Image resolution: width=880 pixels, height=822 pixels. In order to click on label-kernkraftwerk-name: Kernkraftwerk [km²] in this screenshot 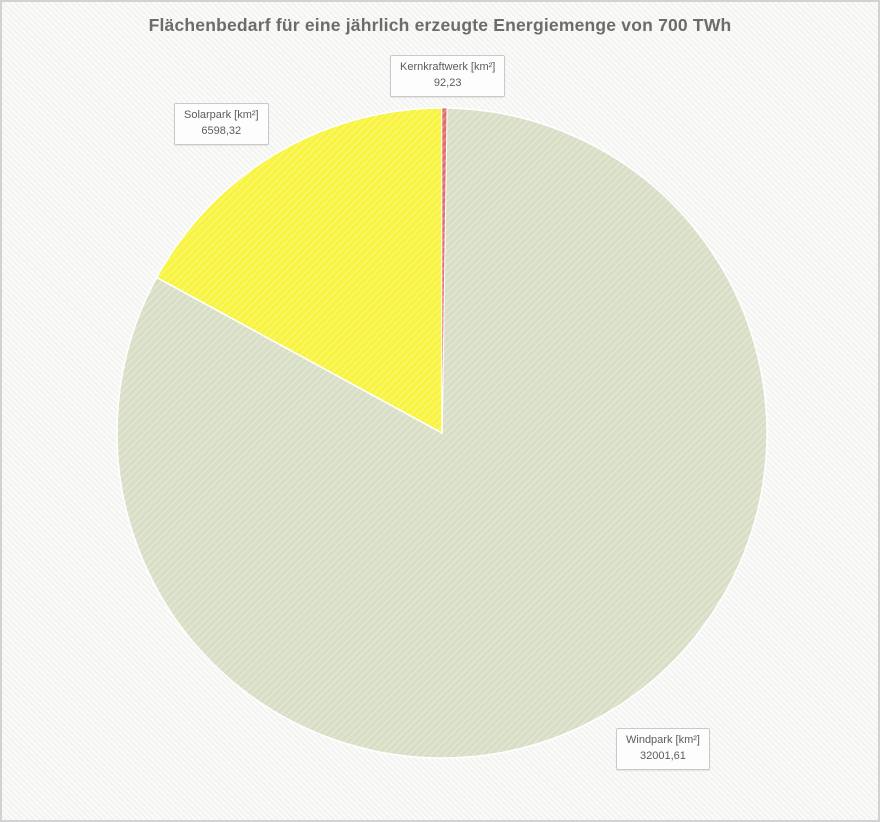, I will do `click(448, 67)`.